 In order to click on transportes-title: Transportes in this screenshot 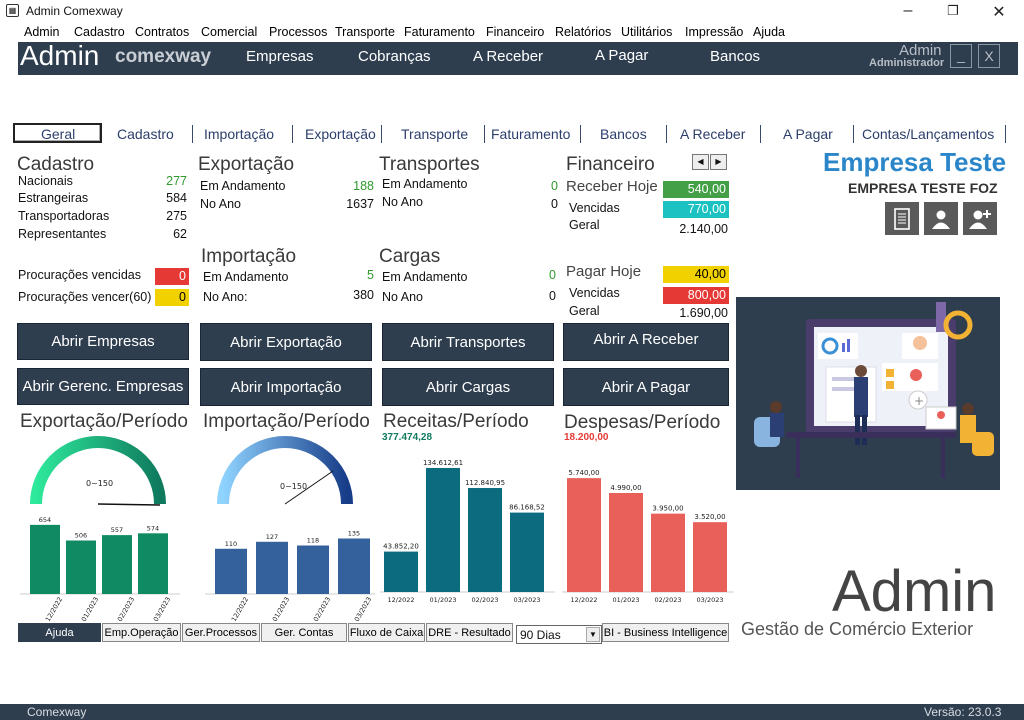, I will do `click(429, 164)`.